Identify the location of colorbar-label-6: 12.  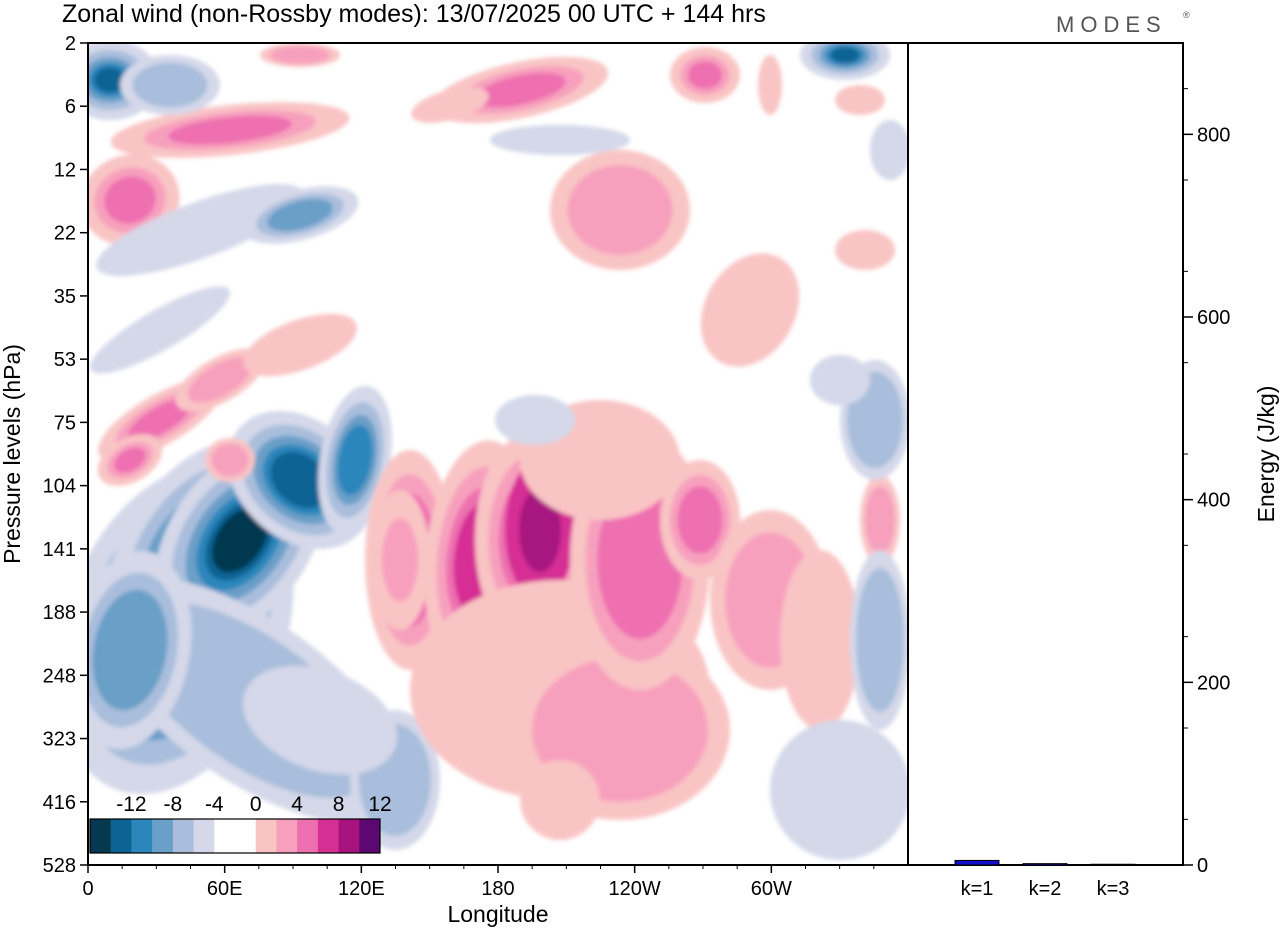
(379, 804).